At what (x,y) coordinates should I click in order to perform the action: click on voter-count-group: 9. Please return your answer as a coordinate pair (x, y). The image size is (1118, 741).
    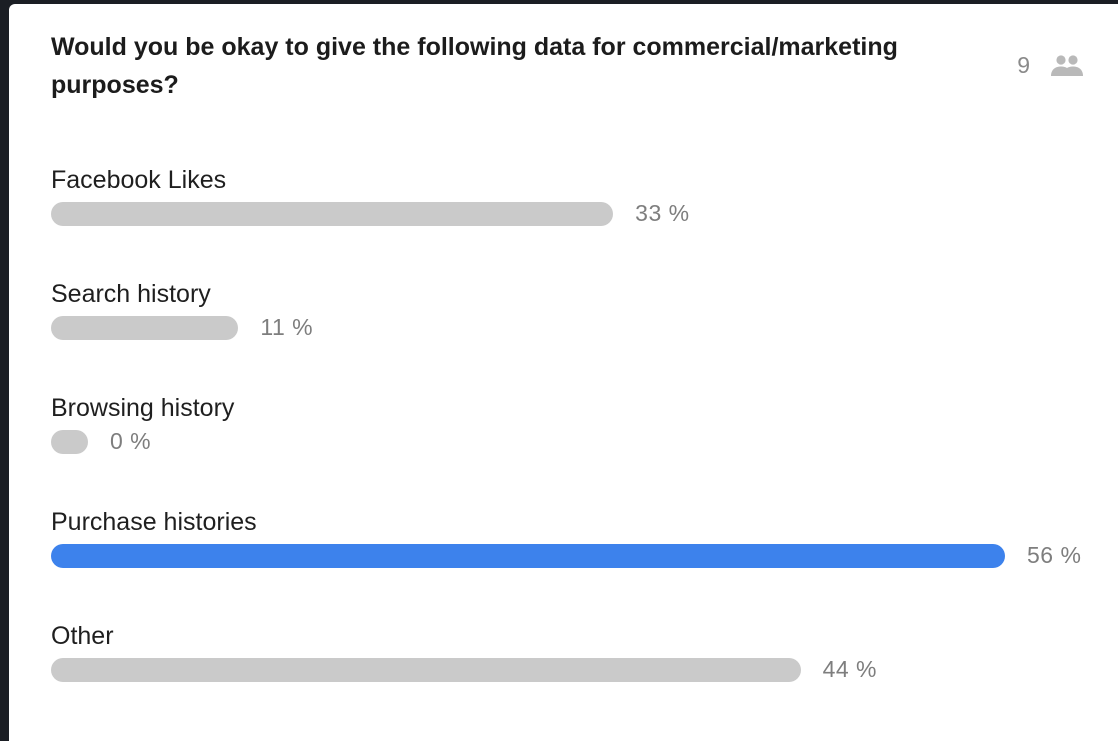
    Looking at the image, I should click on (1050, 65).